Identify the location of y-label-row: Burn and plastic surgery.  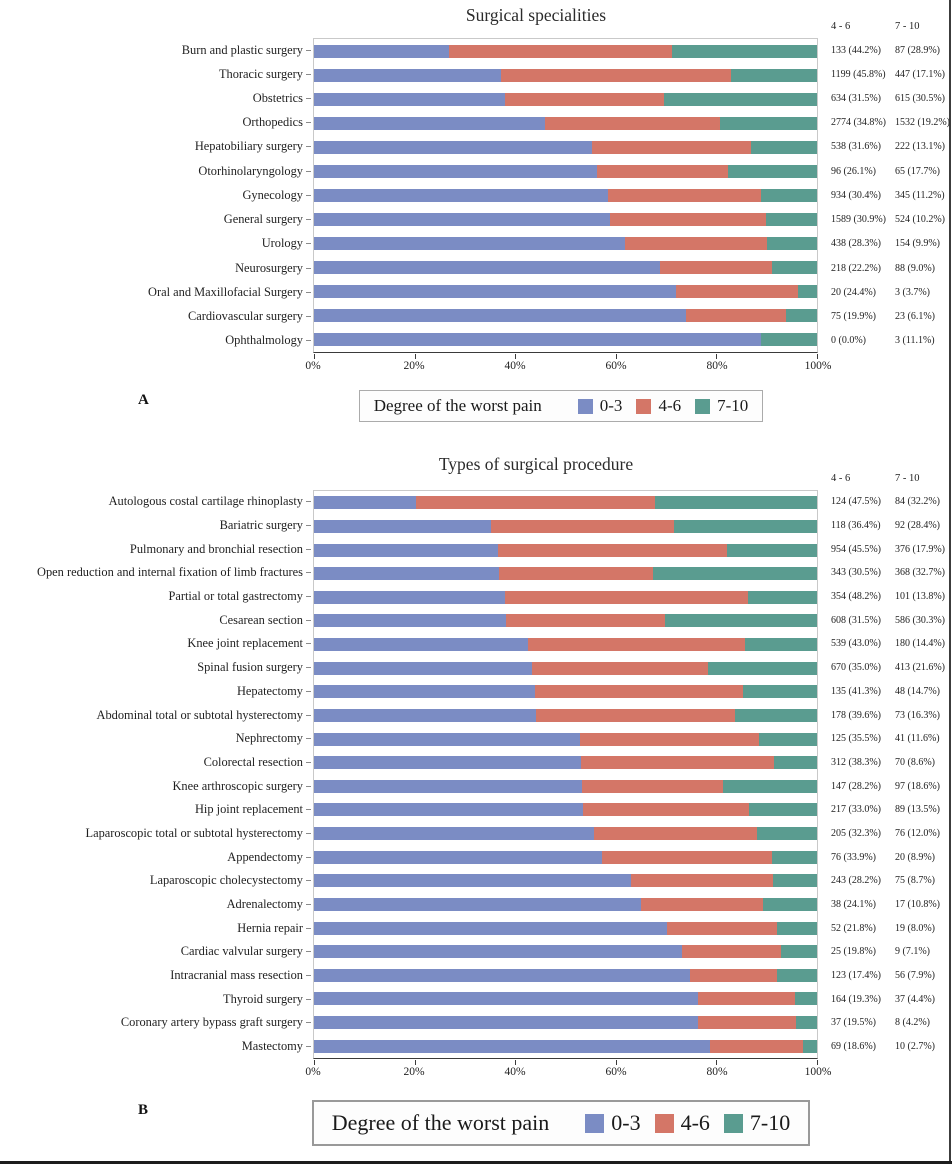
(155, 50).